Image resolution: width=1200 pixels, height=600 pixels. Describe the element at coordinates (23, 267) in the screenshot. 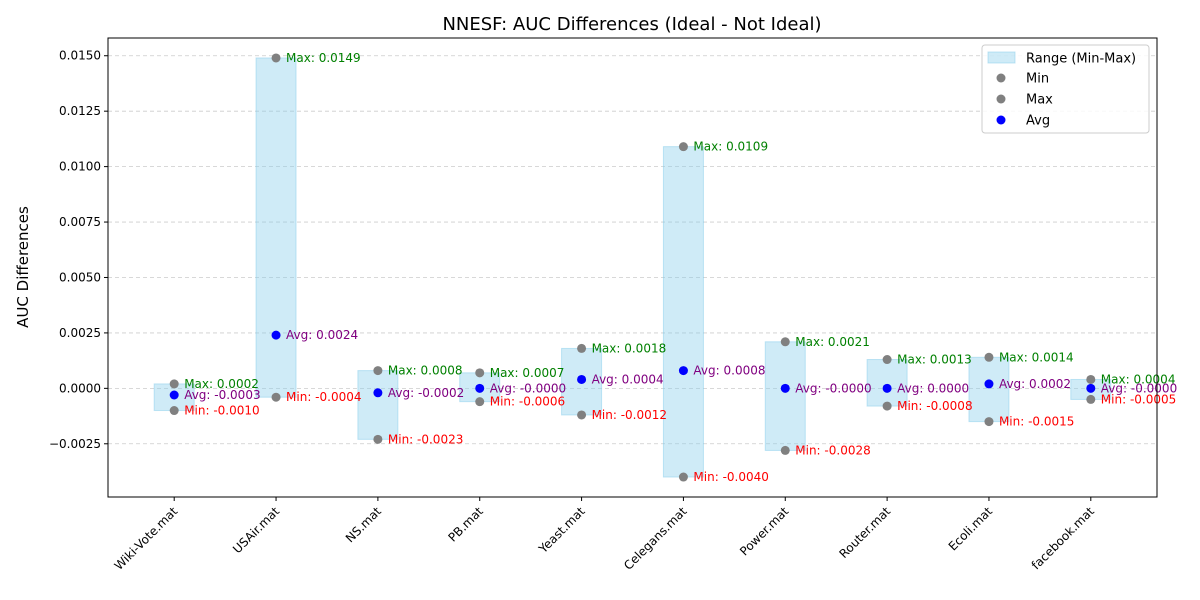

I see `y-axis-label: AUC Differences` at that location.